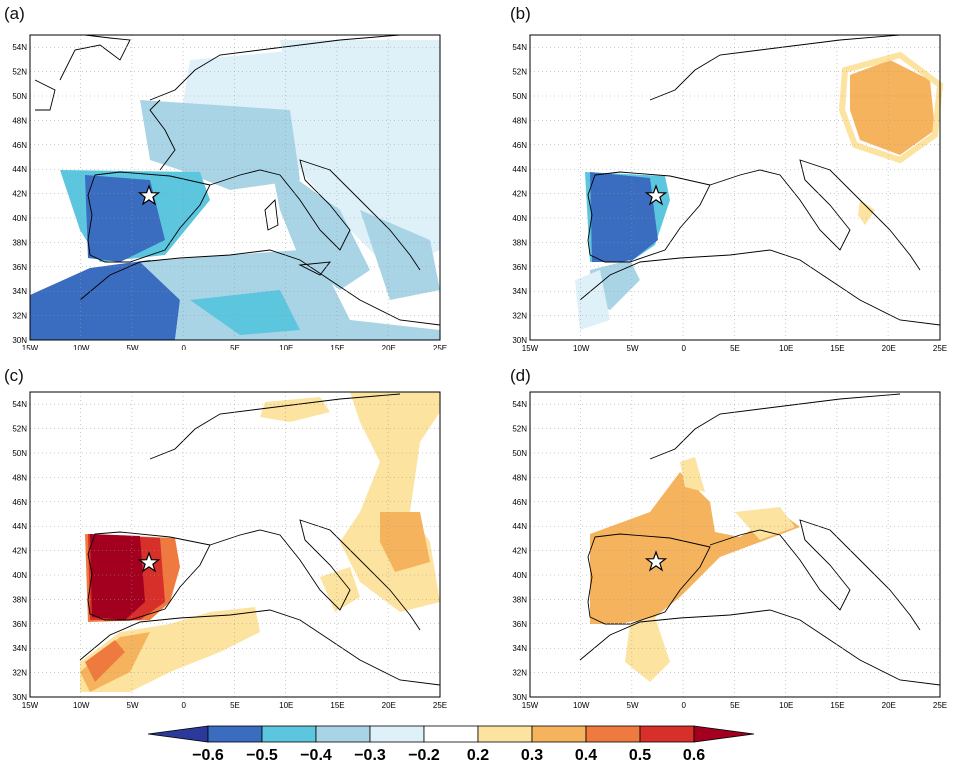 This screenshot has height=772, width=965. Describe the element at coordinates (694, 755) in the screenshot. I see `colorbar-tick-label: 0.6` at that location.